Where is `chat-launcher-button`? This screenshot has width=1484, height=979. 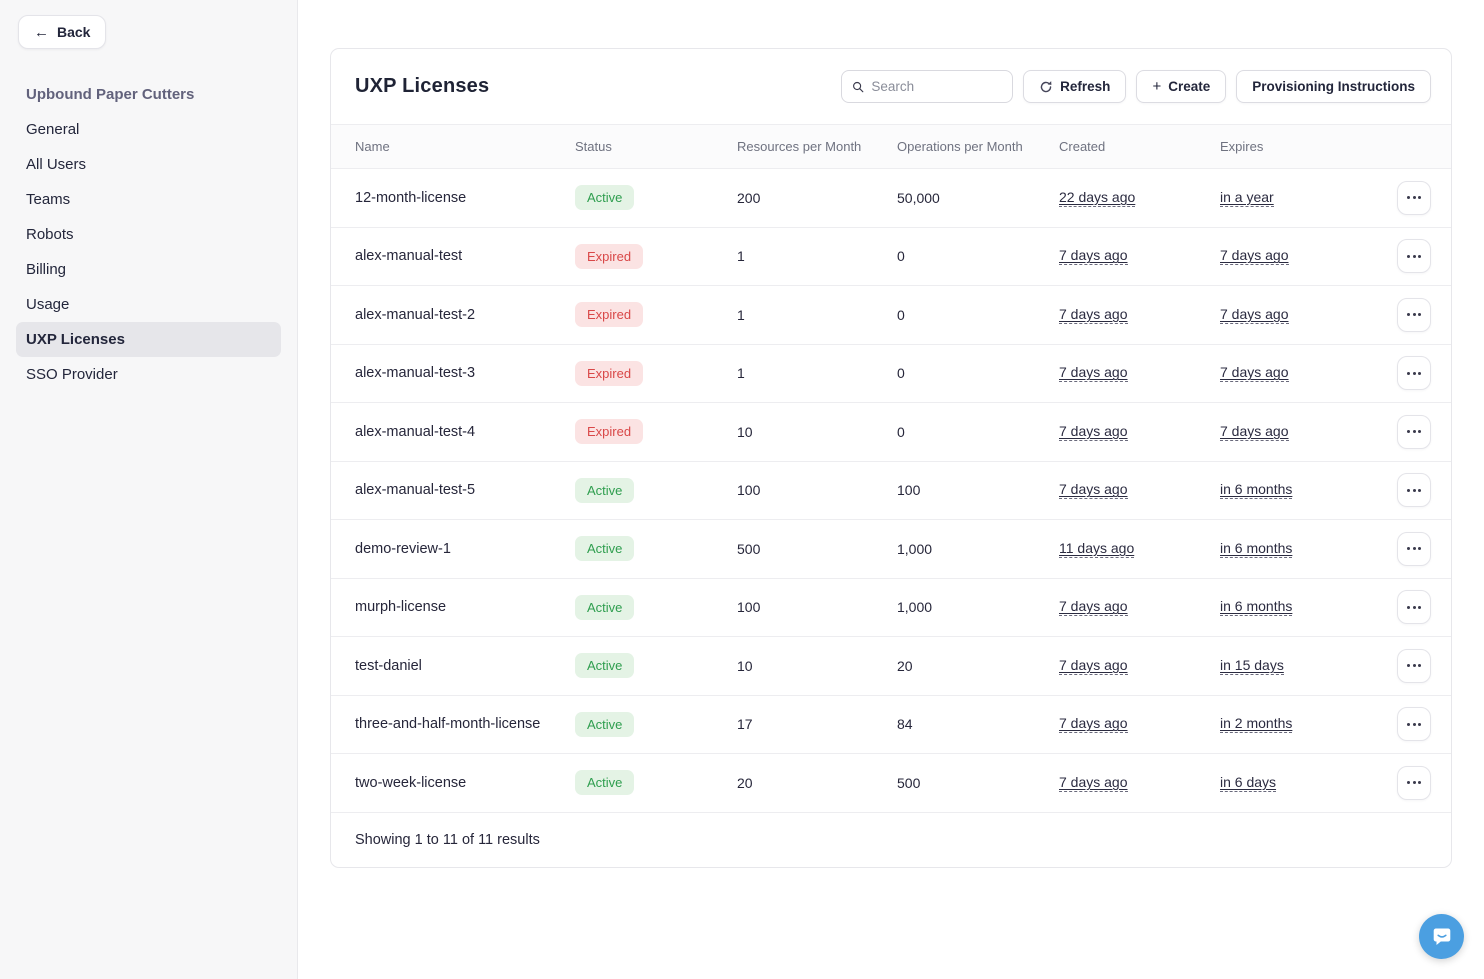
chat-launcher-button is located at coordinates (1441, 936).